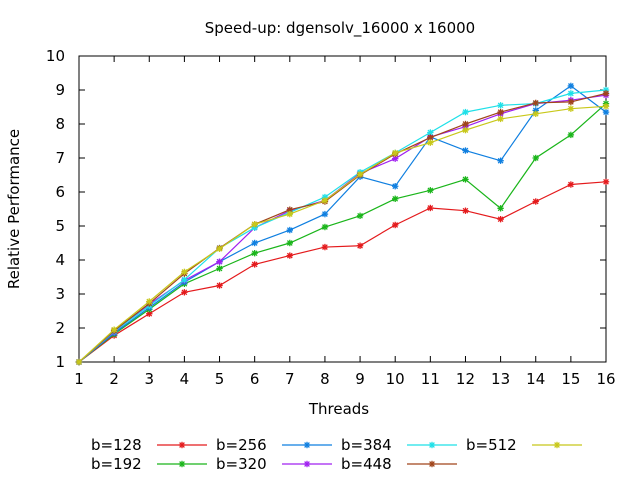 This screenshot has width=640, height=480. Describe the element at coordinates (241, 445) in the screenshot. I see `legend-label-b-256: b=256` at that location.